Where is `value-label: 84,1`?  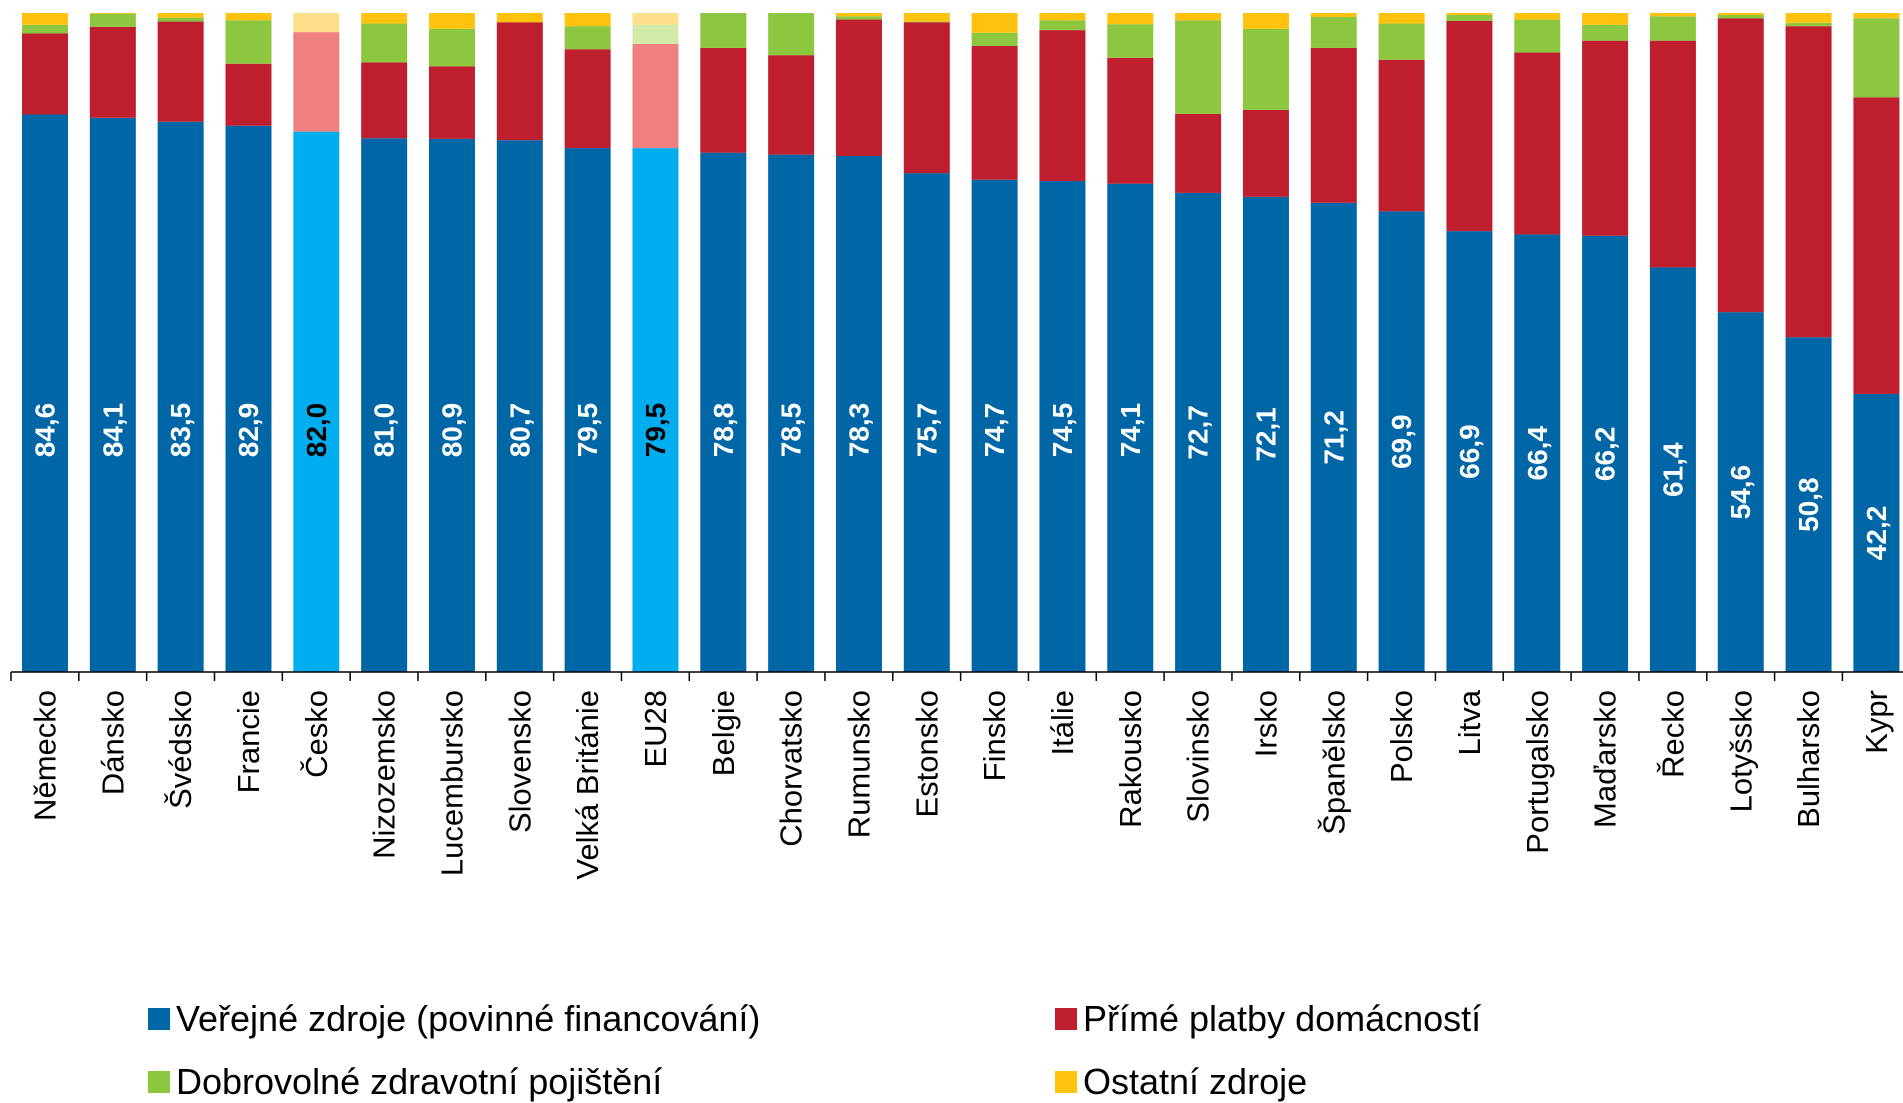 value-label: 84,1 is located at coordinates (112, 430).